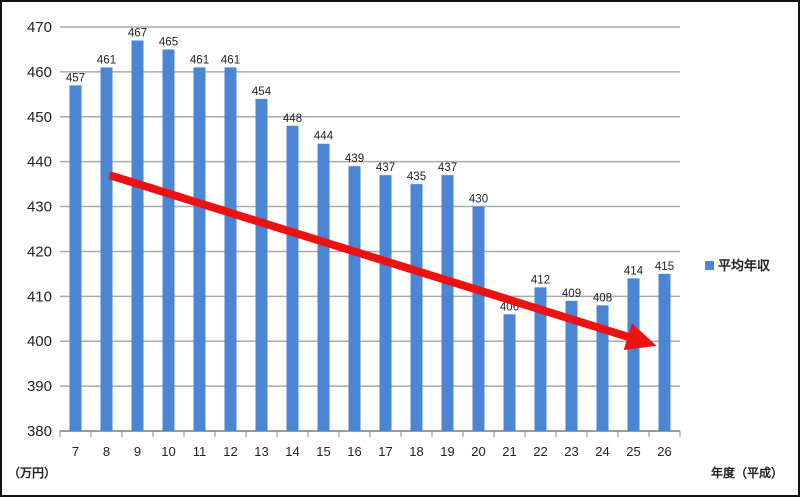  Describe the element at coordinates (709, 265) in the screenshot. I see `legend-swatch` at that location.